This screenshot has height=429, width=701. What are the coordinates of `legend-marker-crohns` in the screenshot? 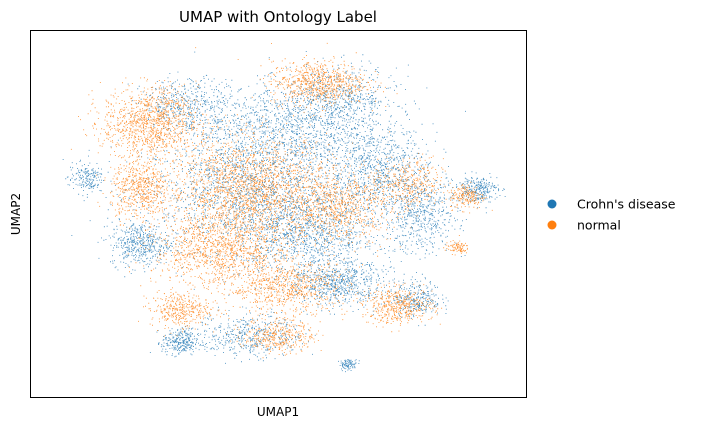 It's located at (552, 204).